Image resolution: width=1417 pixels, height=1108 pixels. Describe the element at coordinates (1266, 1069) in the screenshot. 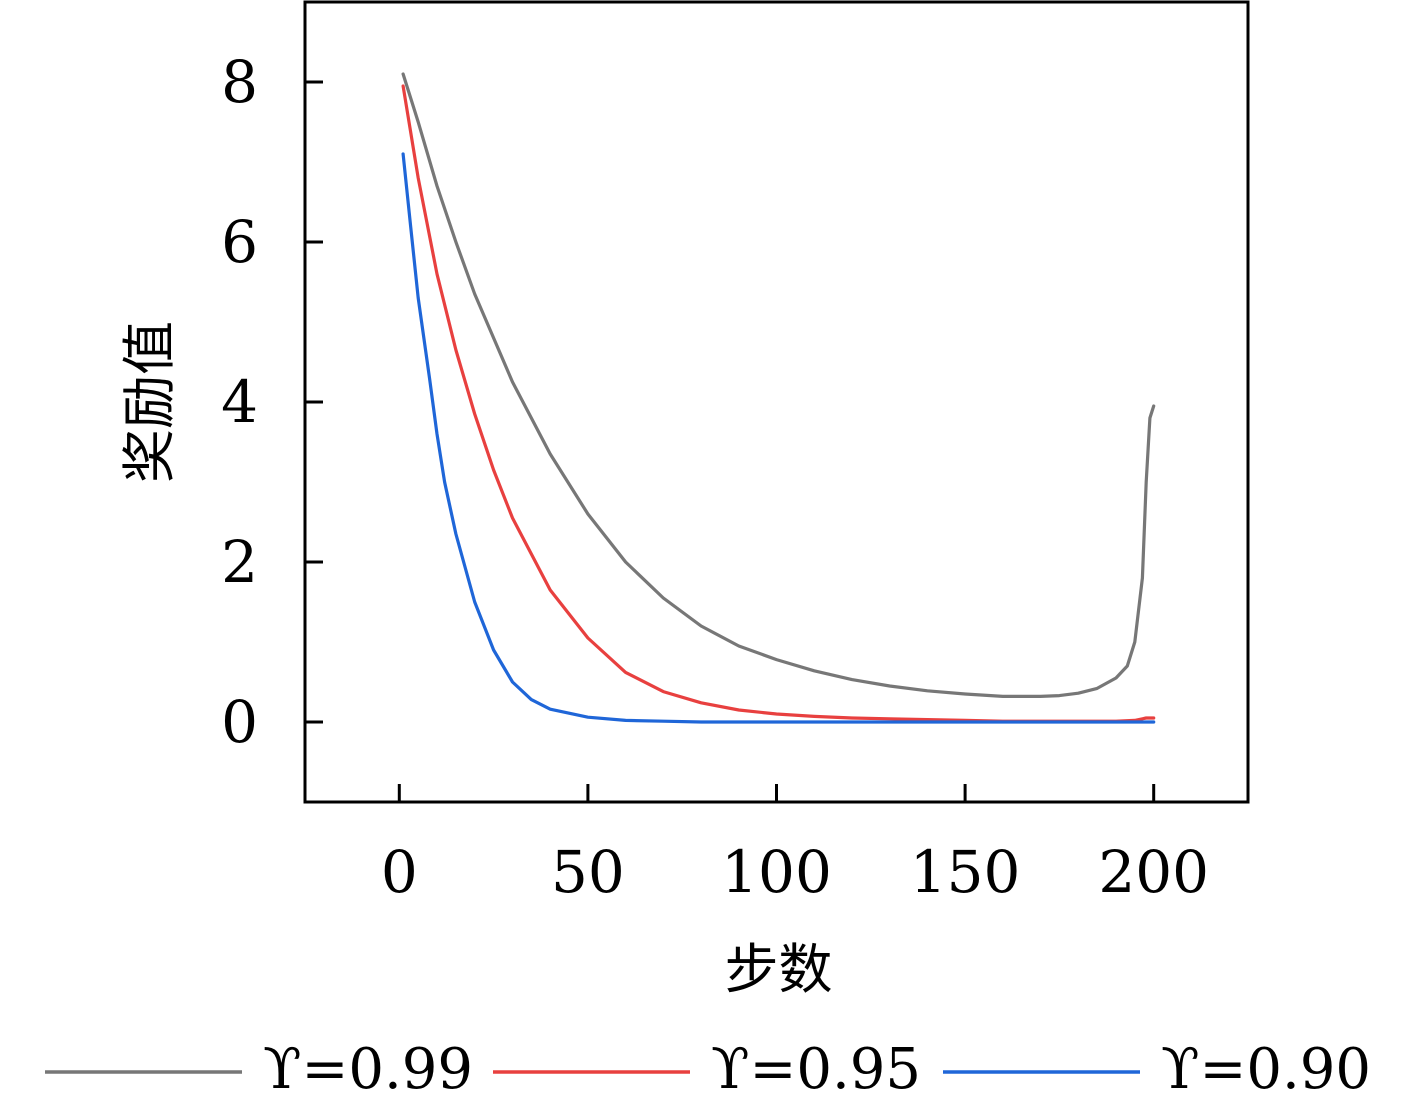

I see `legend-label-3: ϒ=0.90` at that location.